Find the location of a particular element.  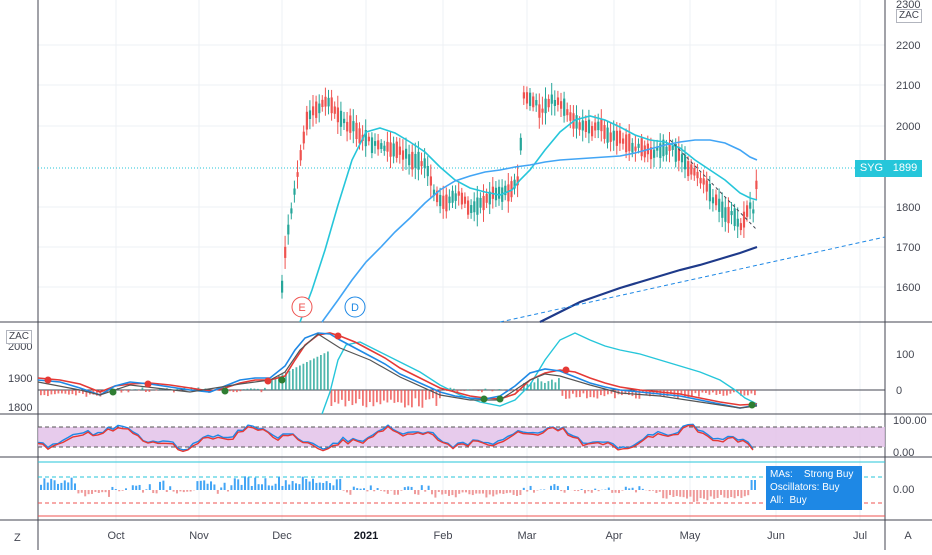

macd-cross-dot is located at coordinates (268, 381).